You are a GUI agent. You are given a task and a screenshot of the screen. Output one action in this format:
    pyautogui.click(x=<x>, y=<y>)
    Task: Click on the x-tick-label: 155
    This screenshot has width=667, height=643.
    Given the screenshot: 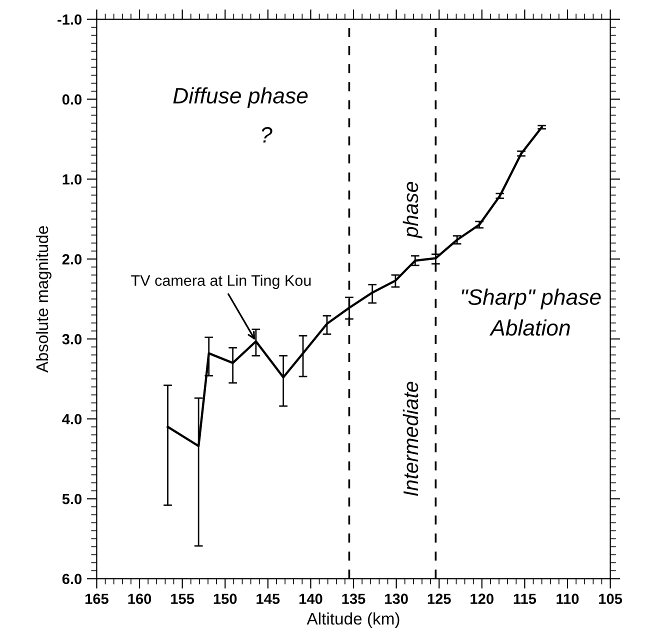 What is the action you would take?
    pyautogui.click(x=182, y=599)
    